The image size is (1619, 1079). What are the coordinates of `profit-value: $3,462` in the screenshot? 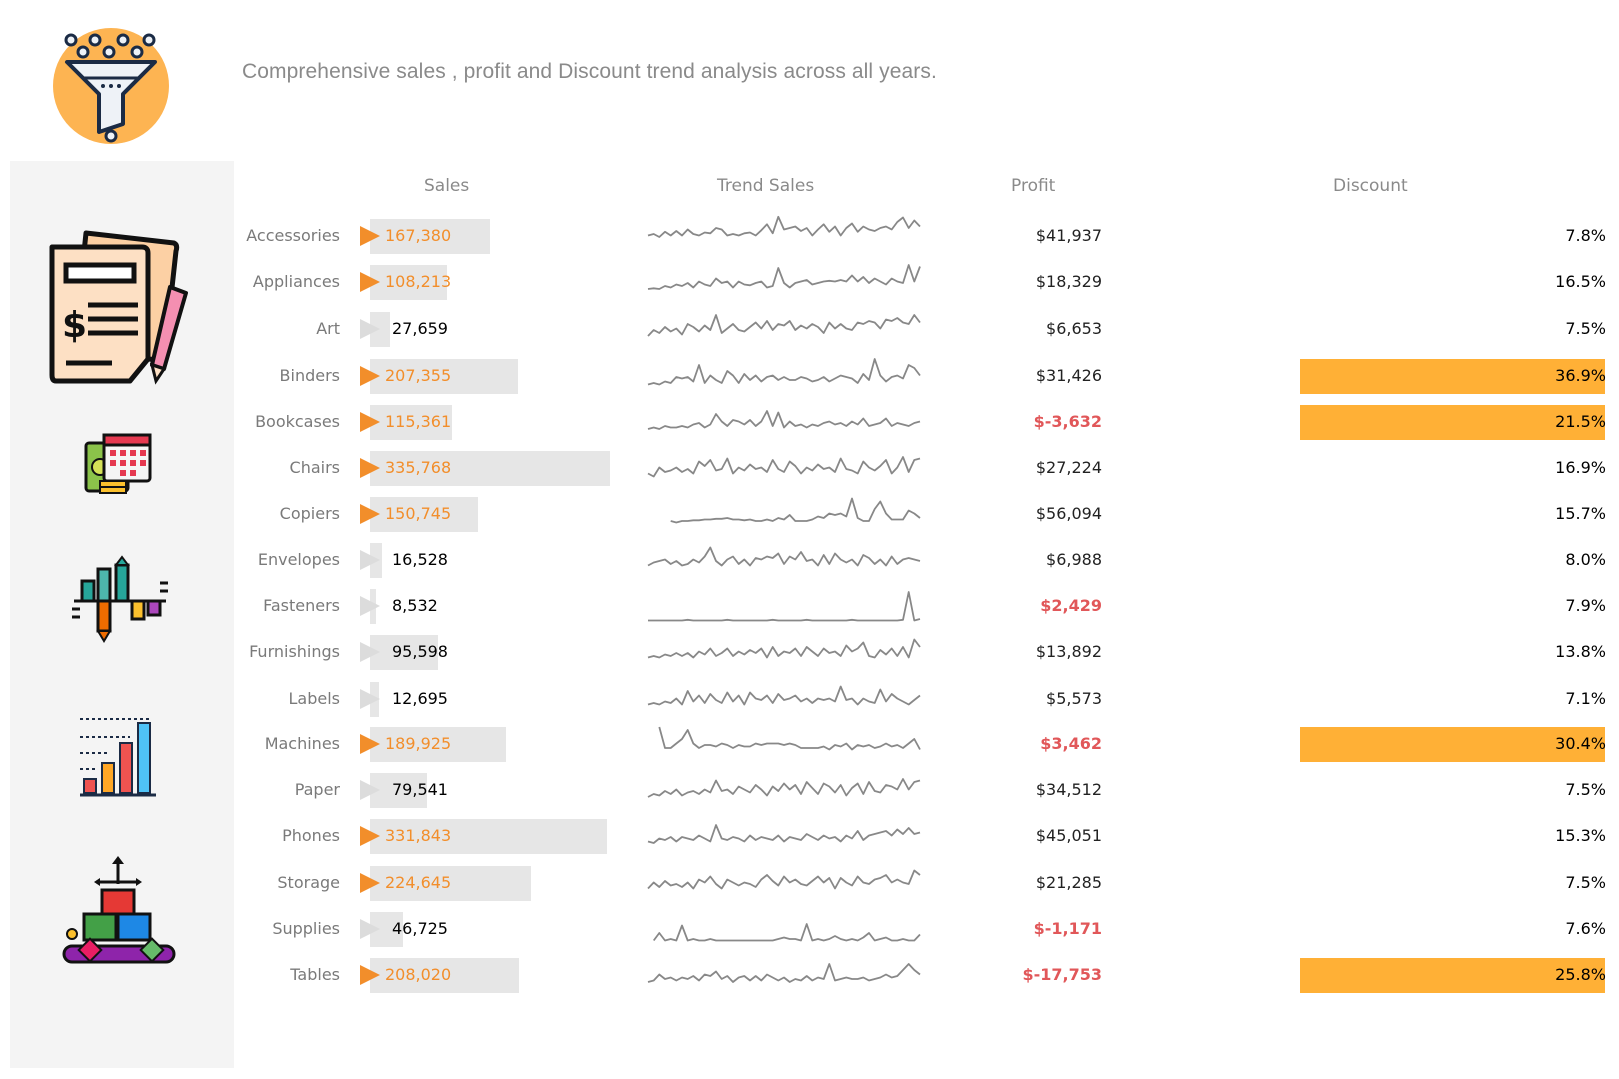 It's located at (1071, 743).